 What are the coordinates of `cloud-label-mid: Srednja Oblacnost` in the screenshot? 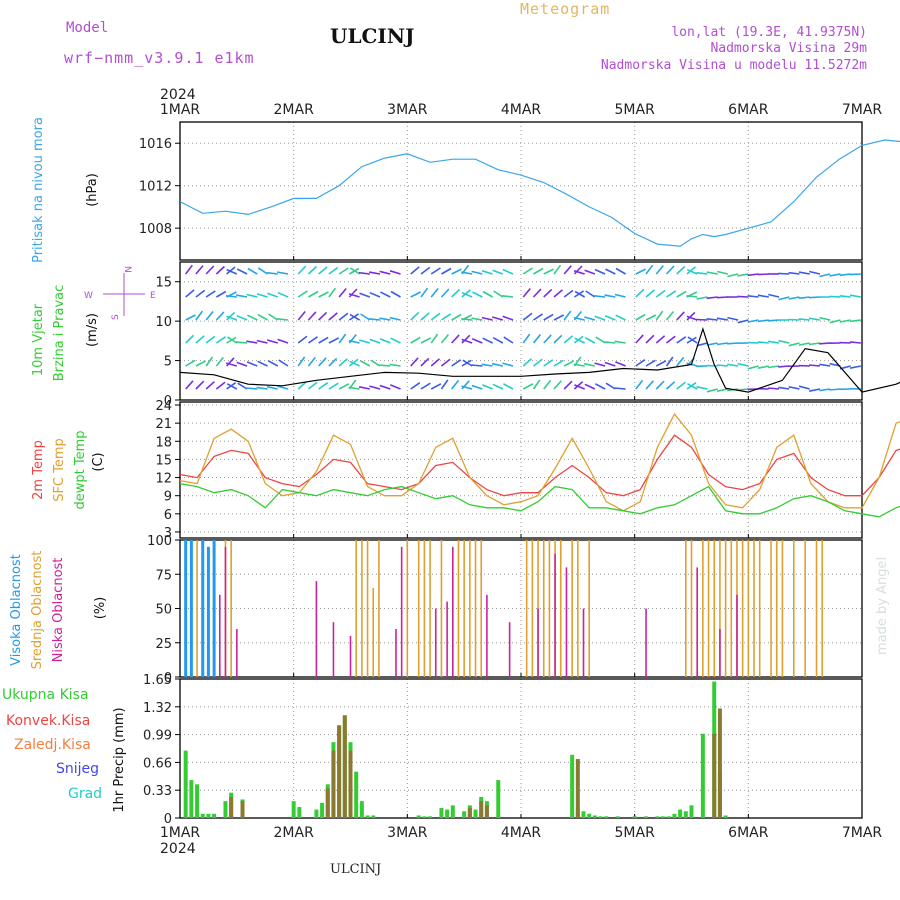 It's located at (37, 610).